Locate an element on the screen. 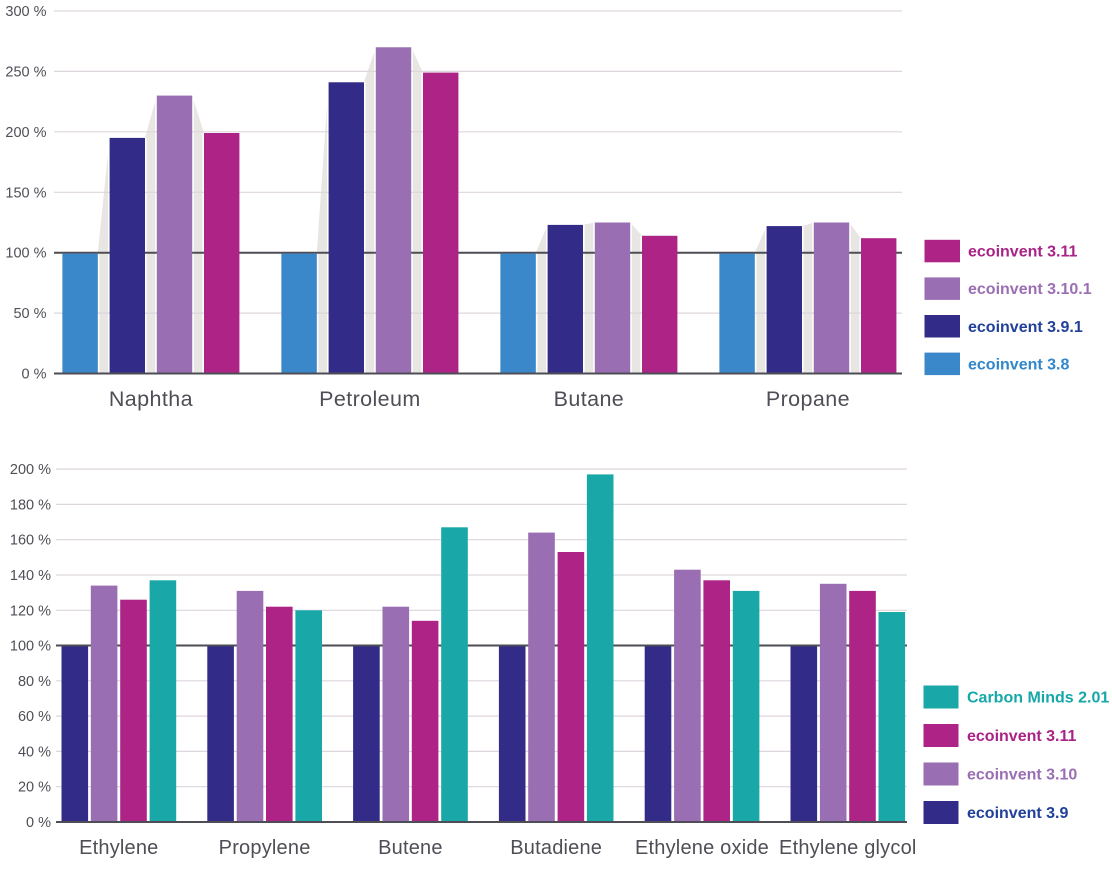 This screenshot has height=877, width=1112. svg-text: Ethylene oxide is located at coordinates (702, 848).